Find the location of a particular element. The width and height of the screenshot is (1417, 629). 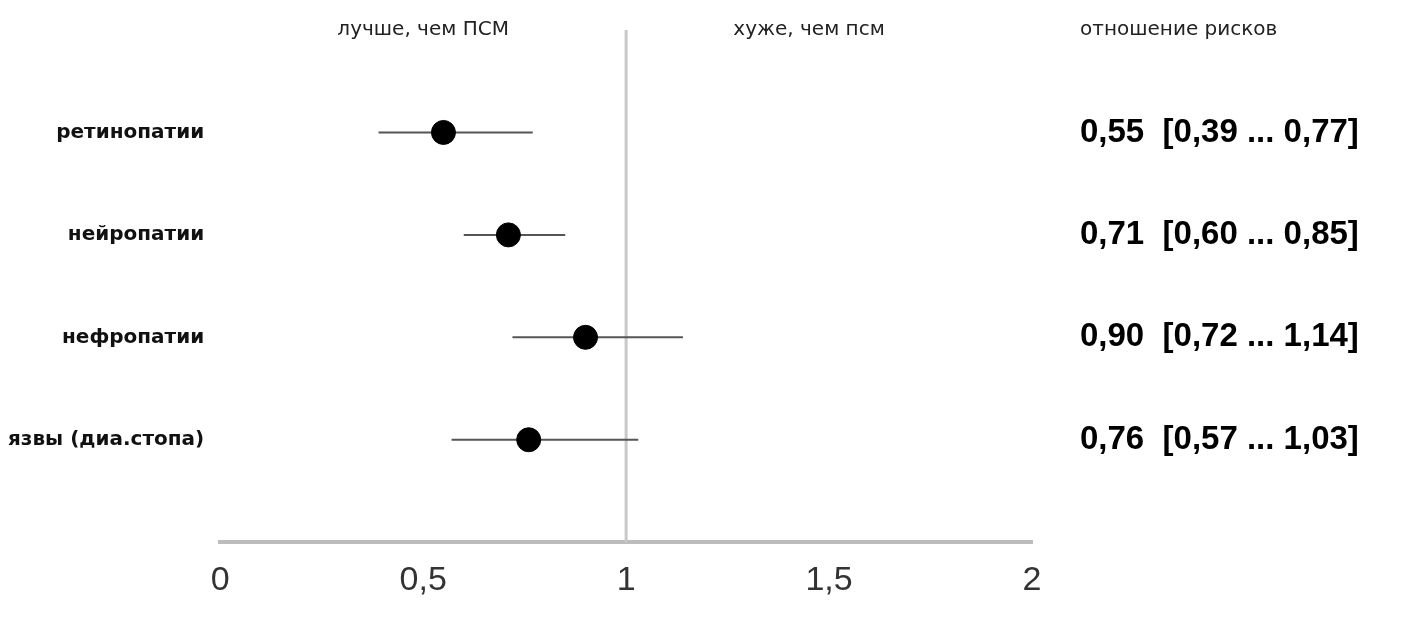

x-tick-label: 1,5 is located at coordinates (829, 577).